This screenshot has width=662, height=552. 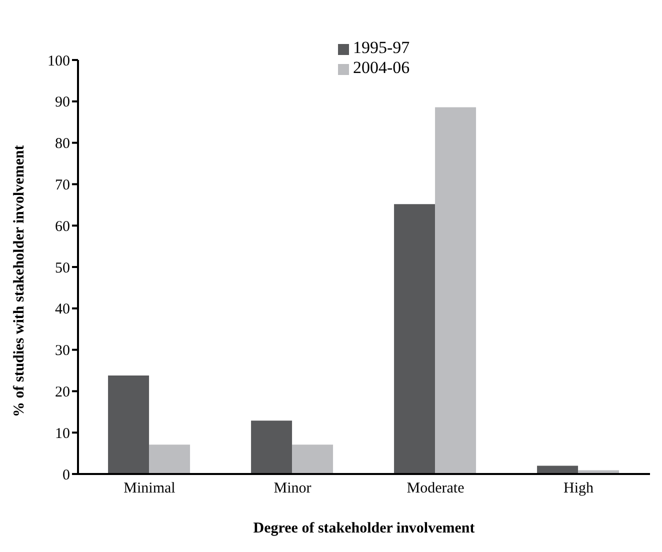 What do you see at coordinates (62, 102) in the screenshot?
I see `y-tick-label: 90` at bounding box center [62, 102].